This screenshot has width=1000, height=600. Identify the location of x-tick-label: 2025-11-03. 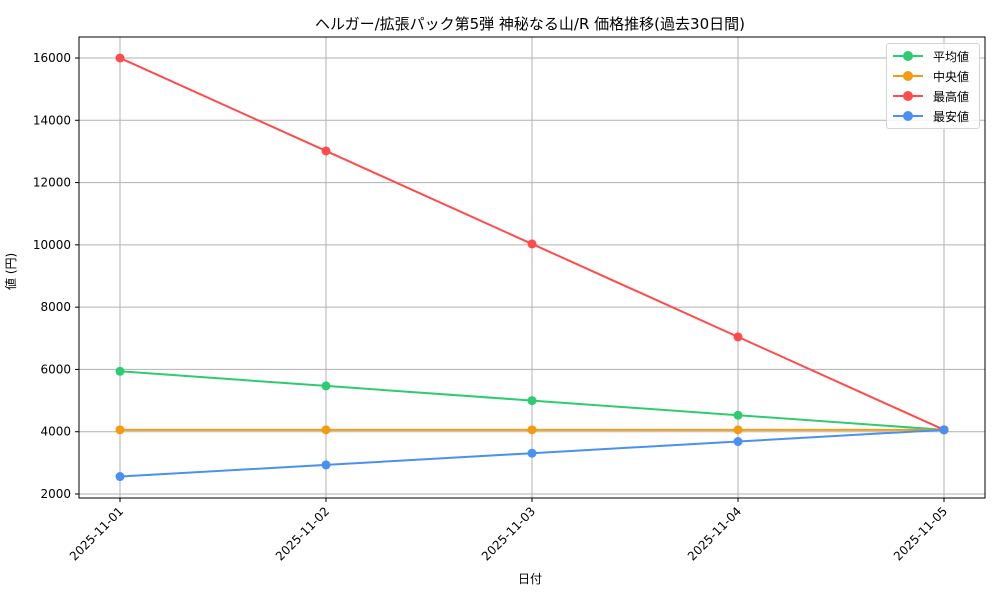
(508, 533).